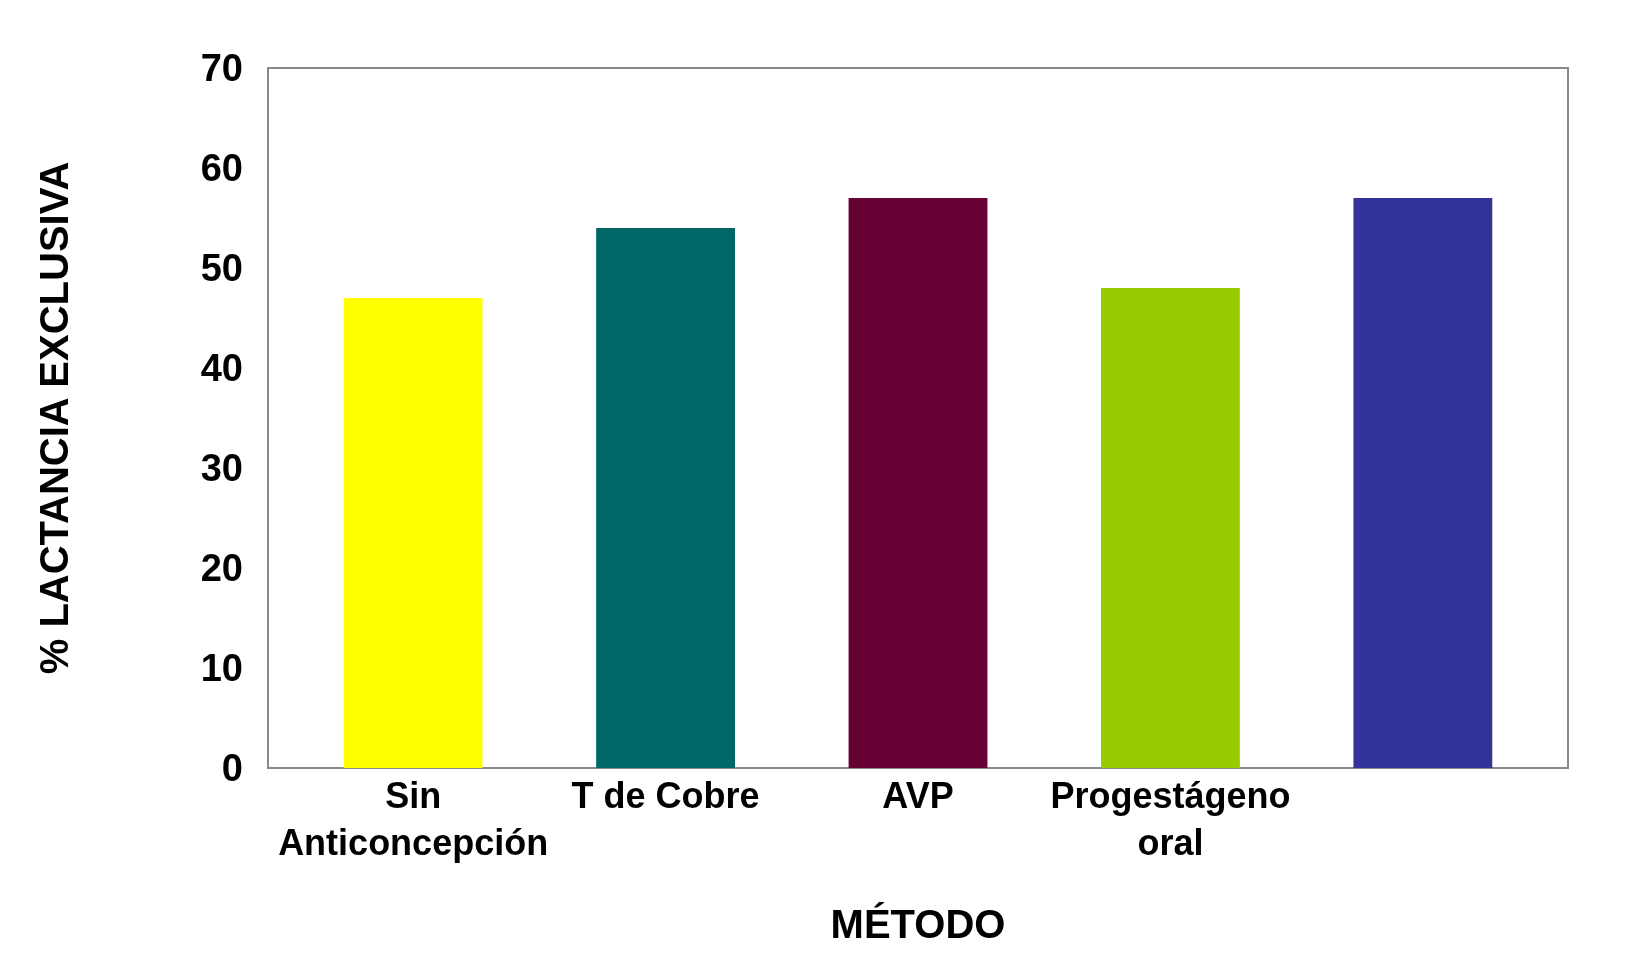 This screenshot has width=1636, height=970. What do you see at coordinates (221, 668) in the screenshot?
I see `y-tick-label: 10` at bounding box center [221, 668].